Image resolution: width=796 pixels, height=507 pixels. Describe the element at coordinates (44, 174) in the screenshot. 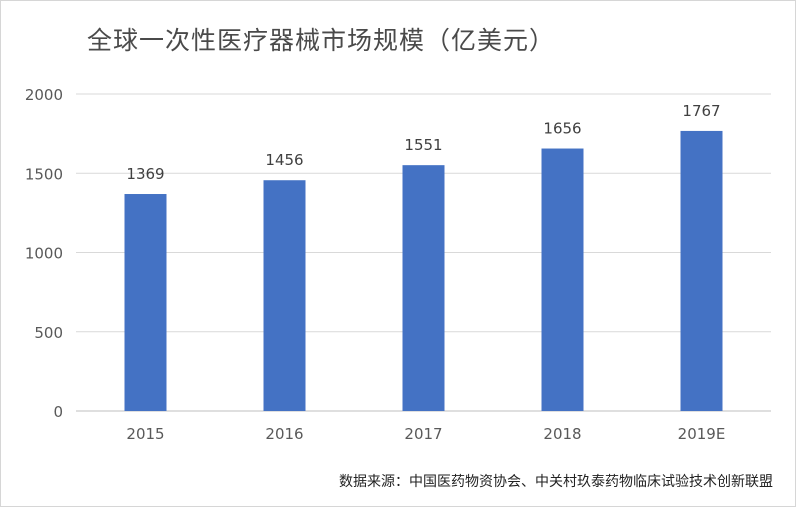

I see `y-tick-label: 1500` at that location.